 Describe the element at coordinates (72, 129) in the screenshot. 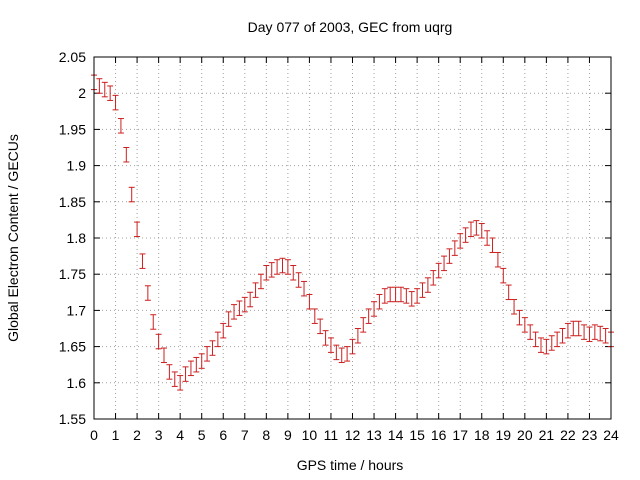

I see `y-tick-label: 1.95` at that location.